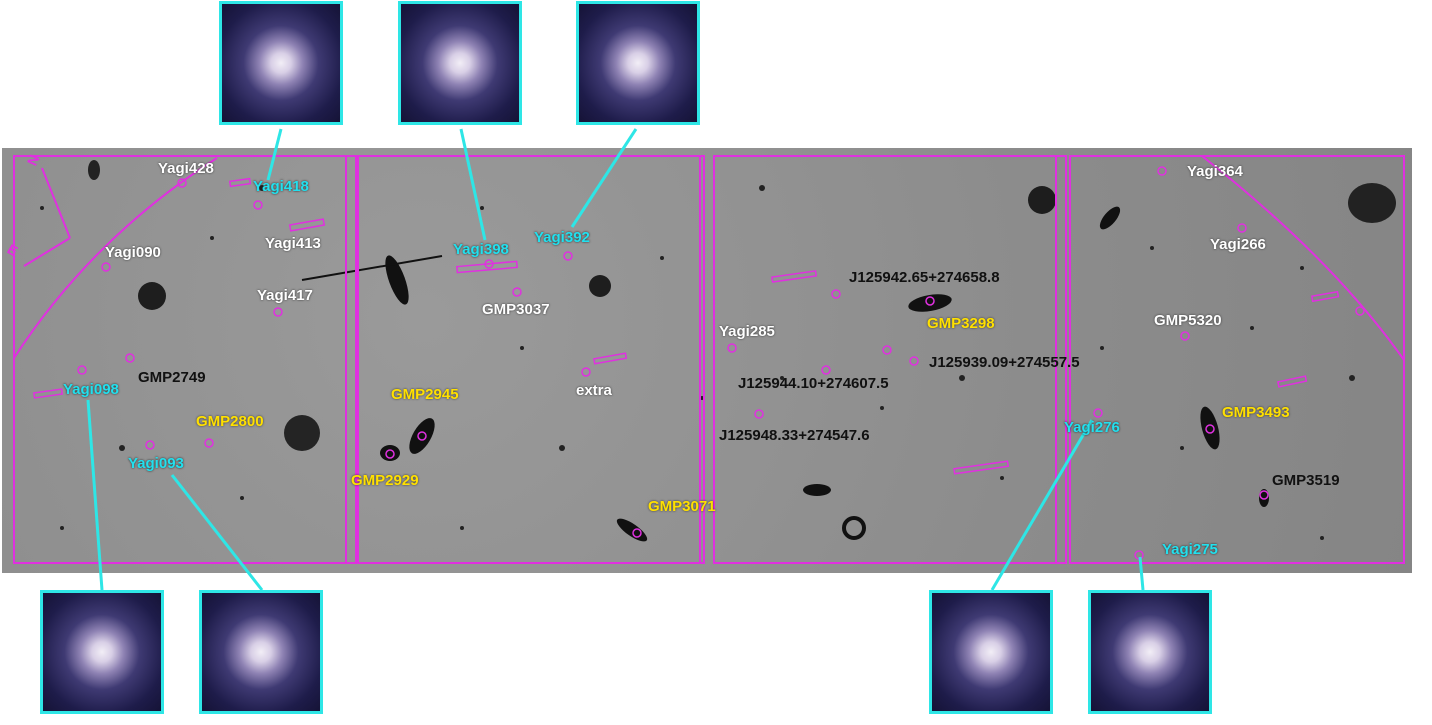 The height and width of the screenshot is (725, 1432). I want to click on satellite-trail, so click(372, 268).